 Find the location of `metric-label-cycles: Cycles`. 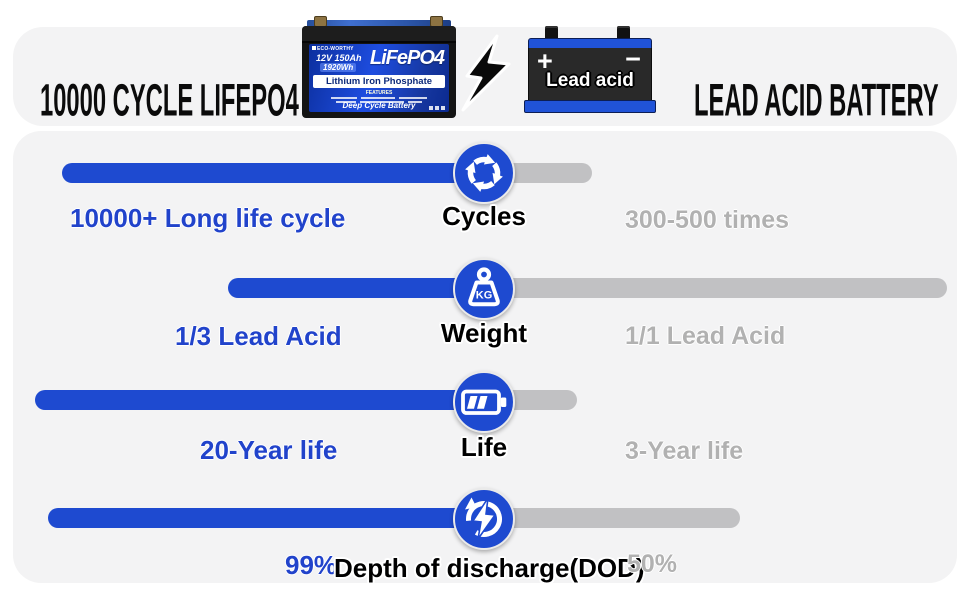

metric-label-cycles: Cycles is located at coordinates (484, 216).